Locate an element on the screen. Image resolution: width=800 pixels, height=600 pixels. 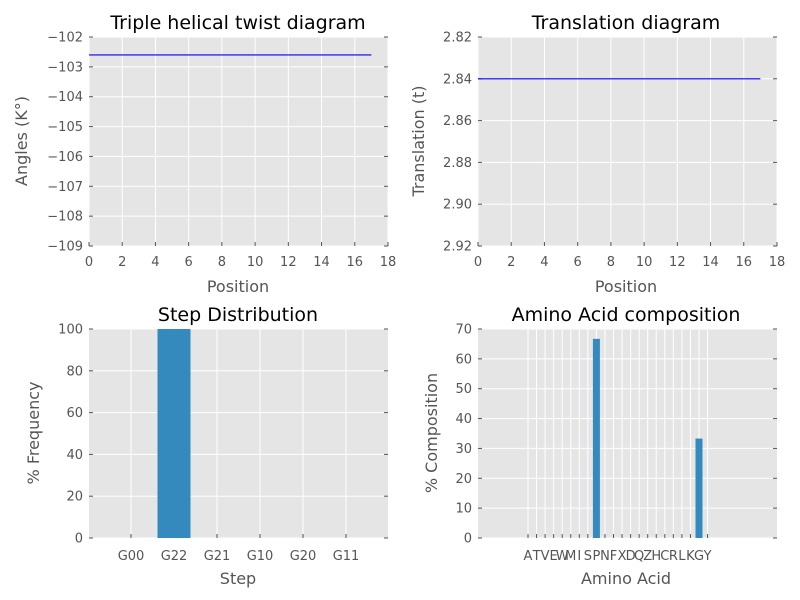
amino-plot-area is located at coordinates (627, 433).